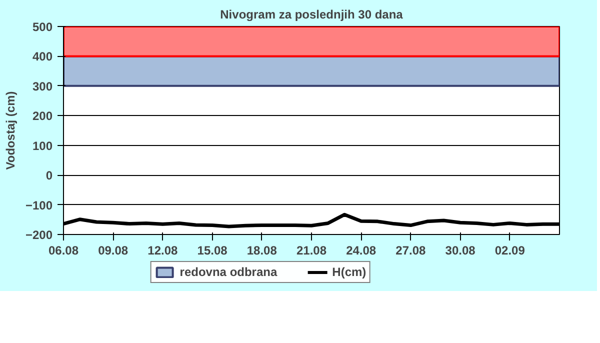 The image size is (600, 343). I want to click on x-tick-label: 15.08, so click(212, 251).